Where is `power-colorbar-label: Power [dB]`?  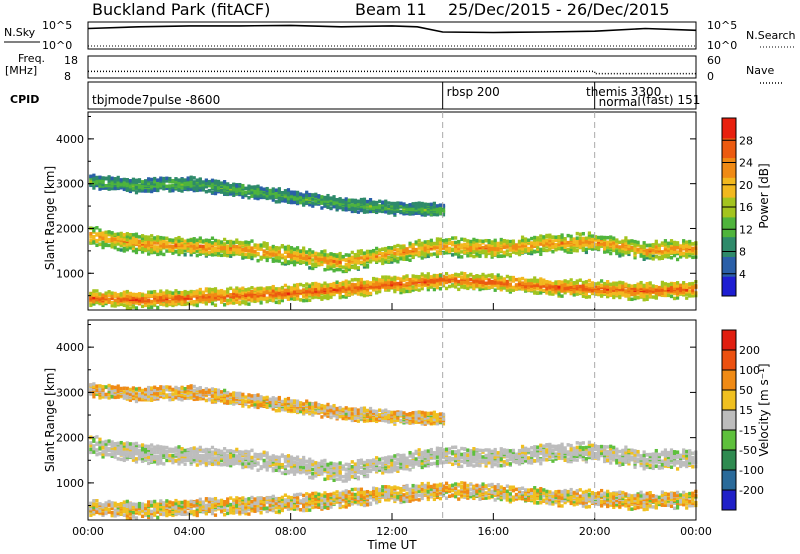 power-colorbar-label: Power [dB] is located at coordinates (764, 195).